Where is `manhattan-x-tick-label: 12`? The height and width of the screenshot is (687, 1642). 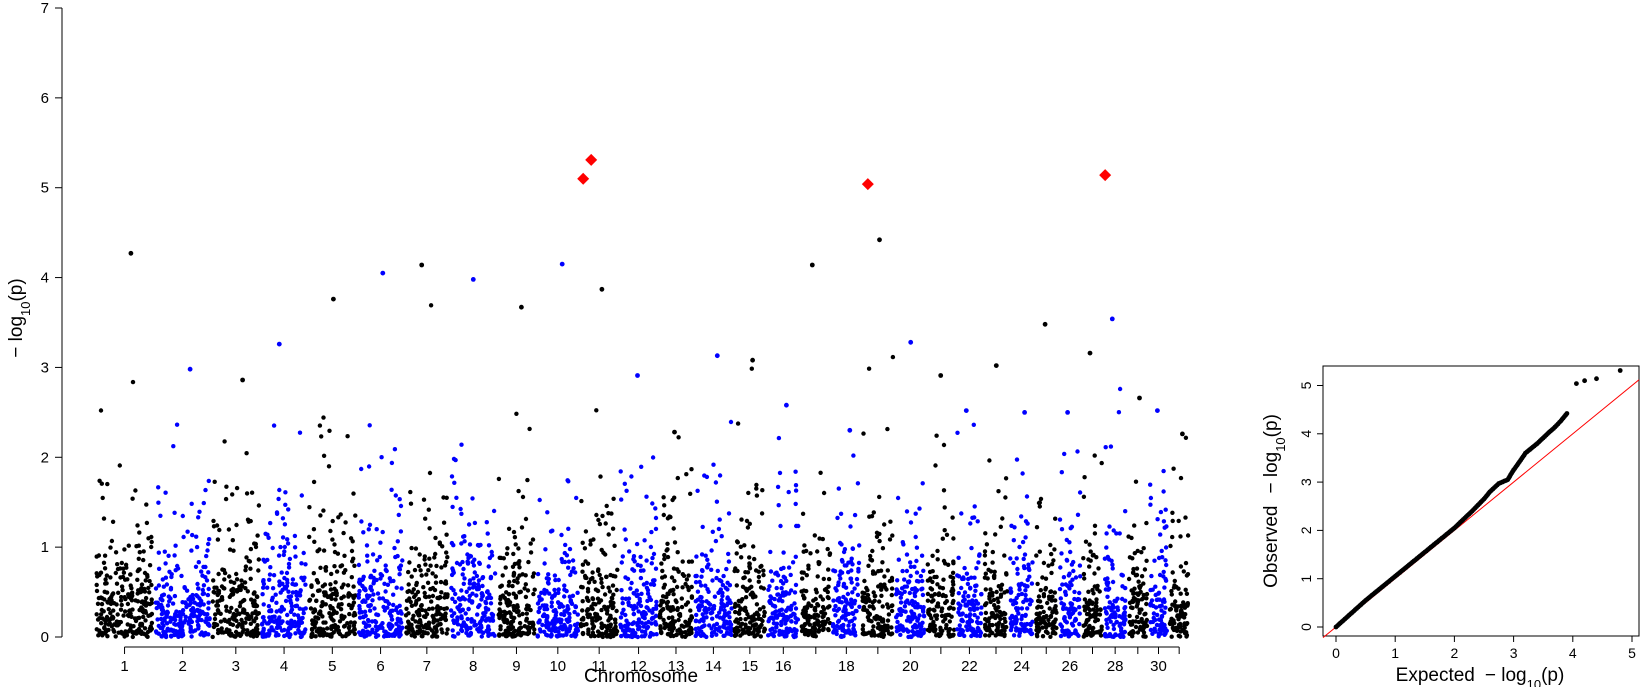 manhattan-x-tick-label: 12 is located at coordinates (638, 666).